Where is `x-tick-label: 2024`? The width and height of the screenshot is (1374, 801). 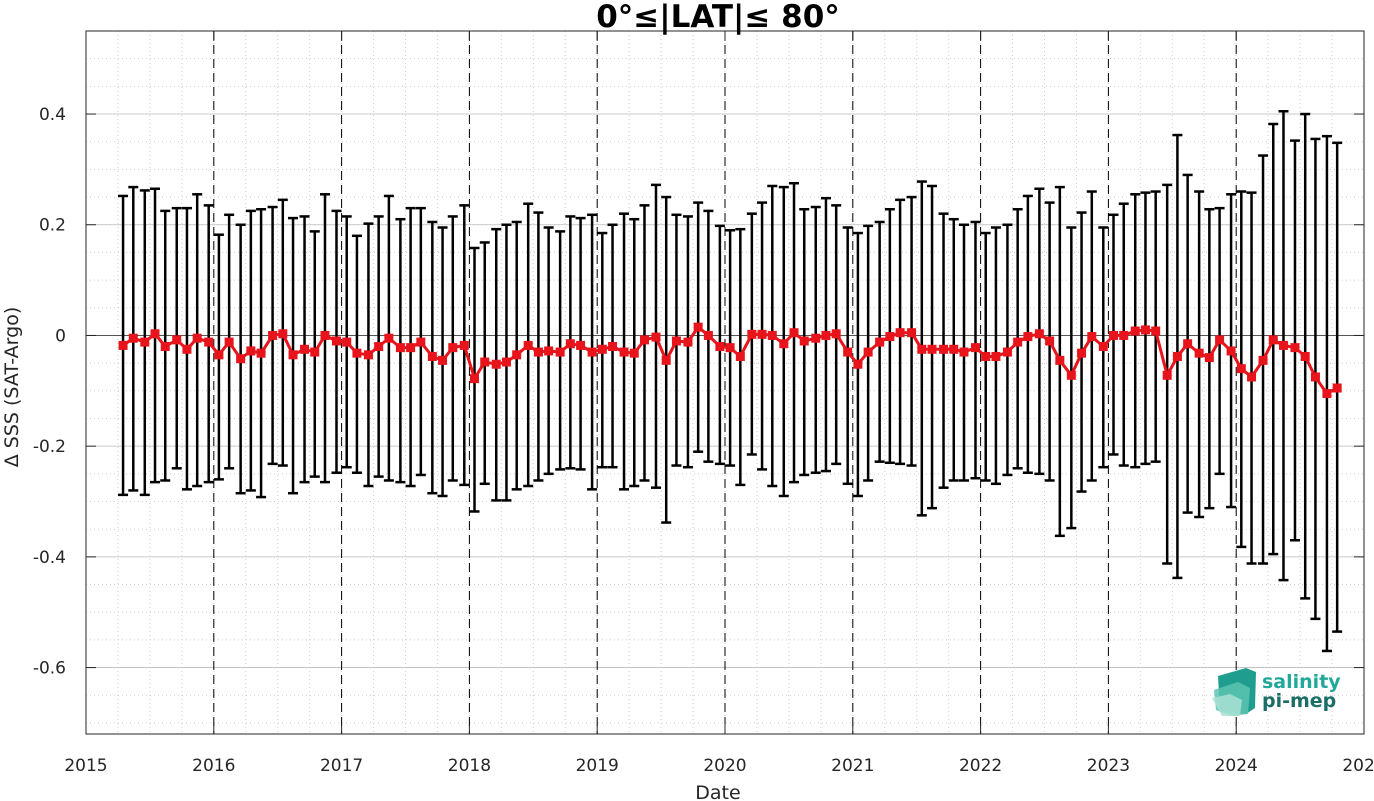
x-tick-label: 2024 is located at coordinates (1236, 766).